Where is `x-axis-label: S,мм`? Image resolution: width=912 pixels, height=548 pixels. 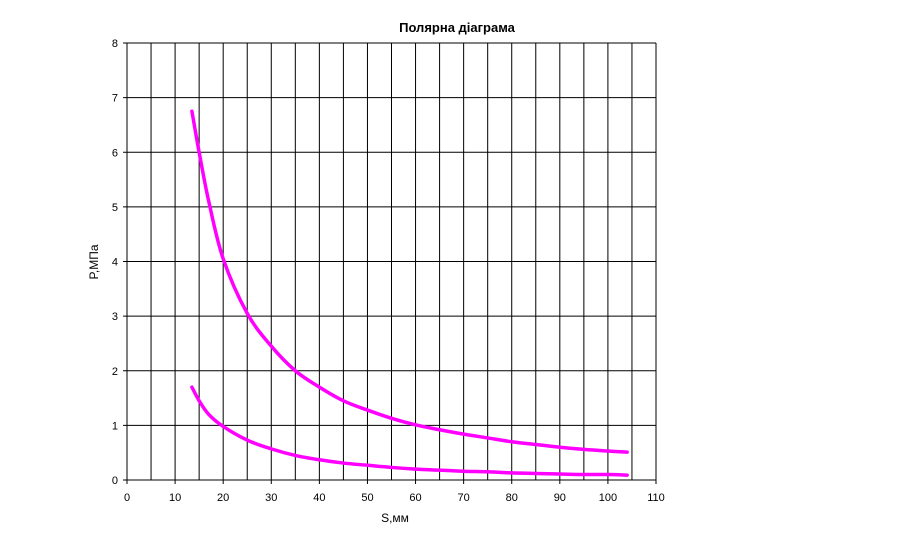
x-axis-label: S,мм is located at coordinates (395, 518).